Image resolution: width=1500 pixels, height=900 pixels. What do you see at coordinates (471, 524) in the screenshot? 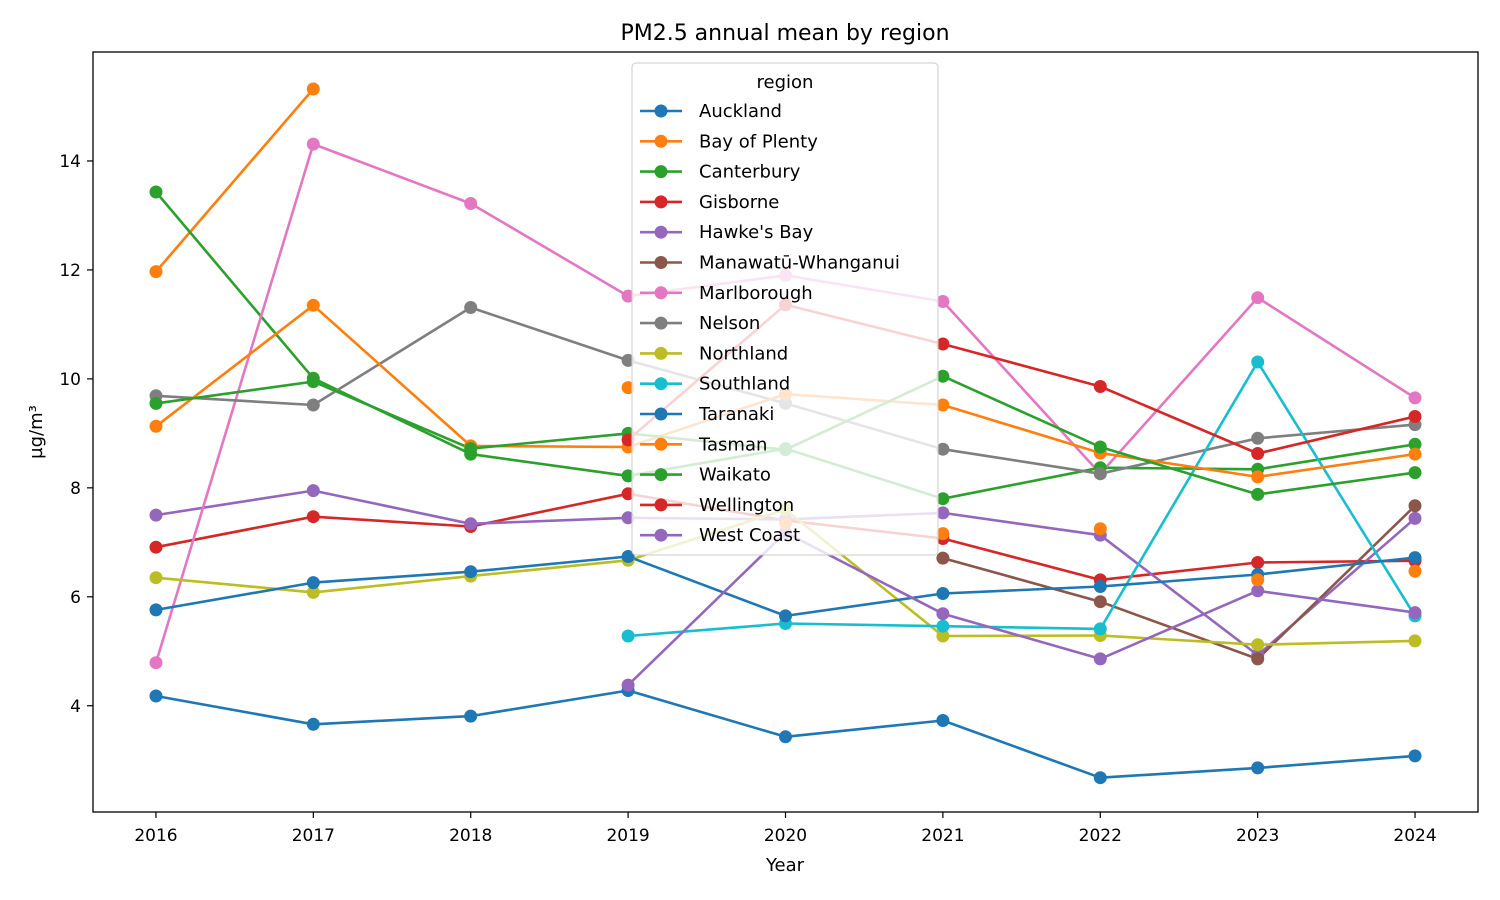
I see `data-point-hawke-s-bay-2018` at bounding box center [471, 524].